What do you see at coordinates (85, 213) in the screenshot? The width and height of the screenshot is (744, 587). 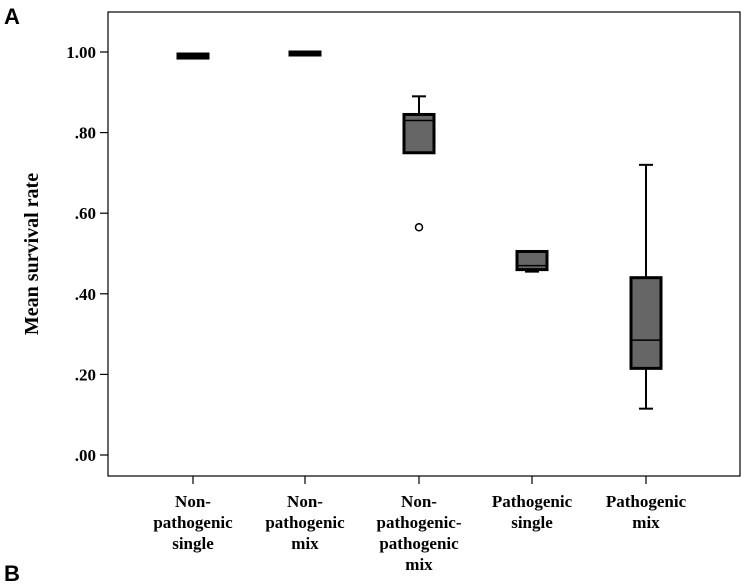 I see `y-tick-label: .60` at bounding box center [85, 213].